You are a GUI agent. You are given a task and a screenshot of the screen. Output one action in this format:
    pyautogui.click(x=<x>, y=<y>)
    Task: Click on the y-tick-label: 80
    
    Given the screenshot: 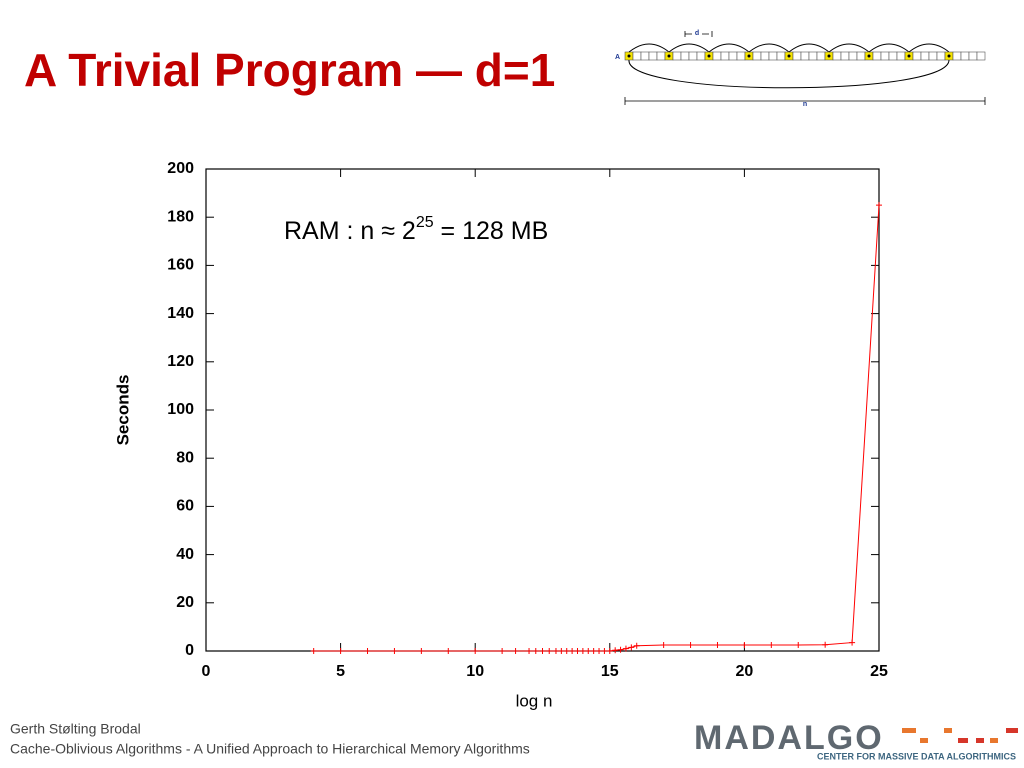 What is the action you would take?
    pyautogui.click(x=185, y=457)
    